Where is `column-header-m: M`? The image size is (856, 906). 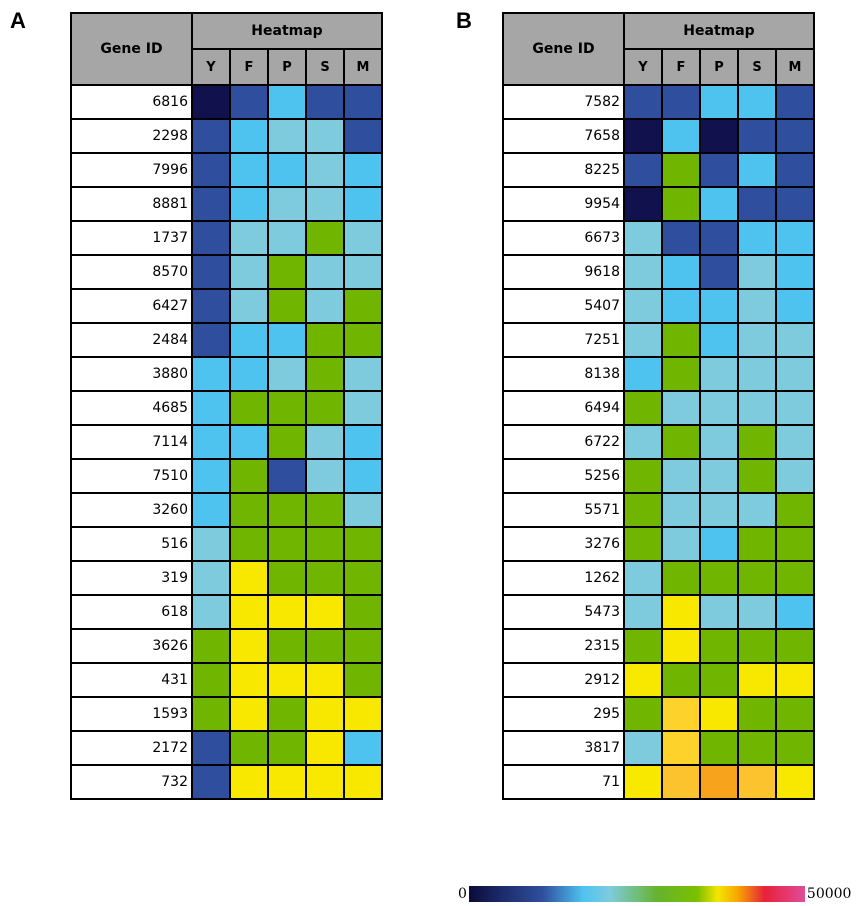 column-header-m: M is located at coordinates (795, 67).